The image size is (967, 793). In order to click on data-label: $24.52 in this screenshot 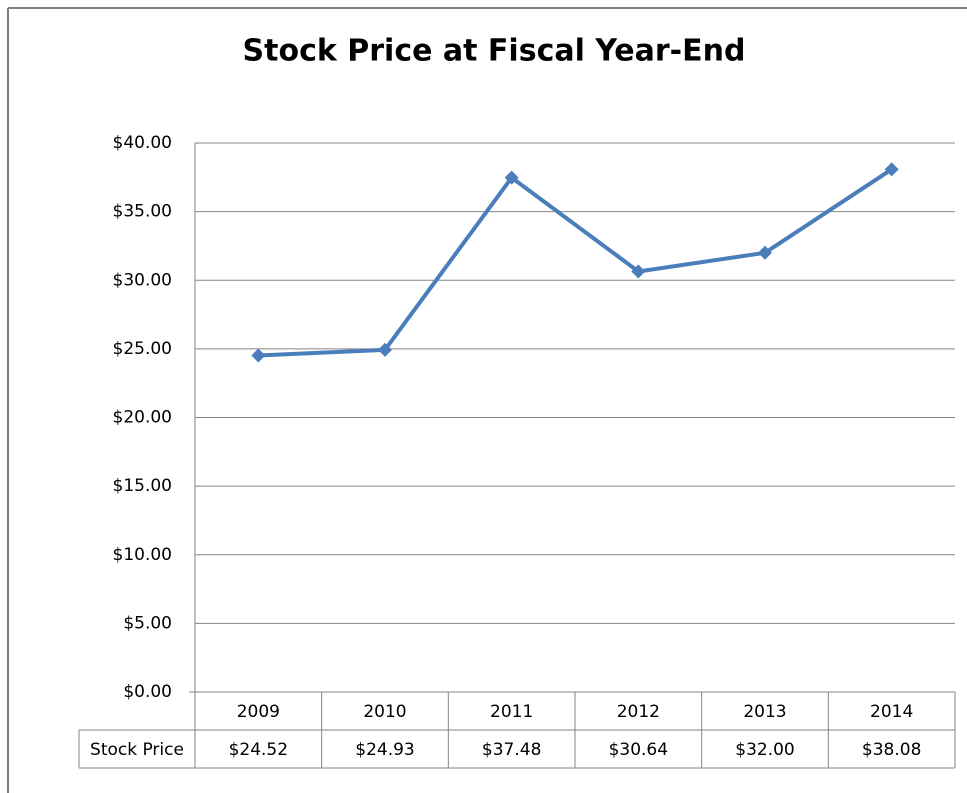, I will do `click(258, 750)`.